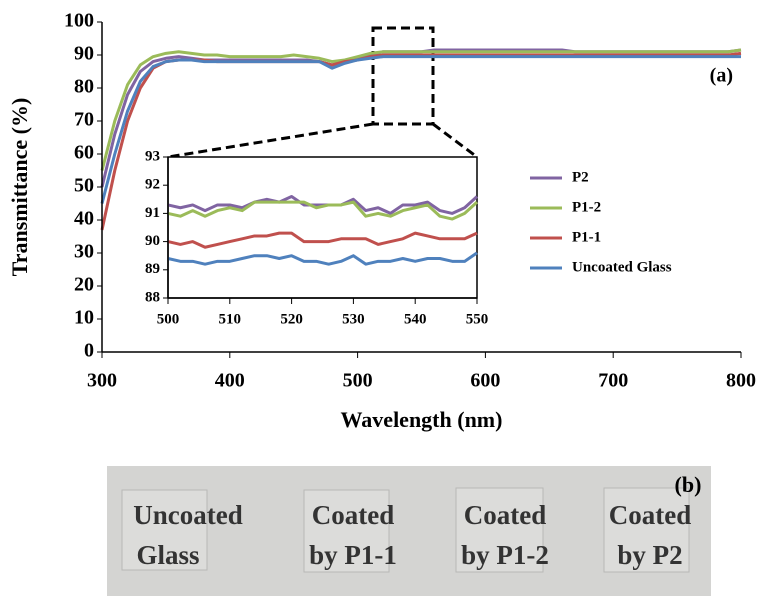 The image size is (765, 598). What do you see at coordinates (84, 87) in the screenshot?
I see `y-tick-label: 80` at bounding box center [84, 87].